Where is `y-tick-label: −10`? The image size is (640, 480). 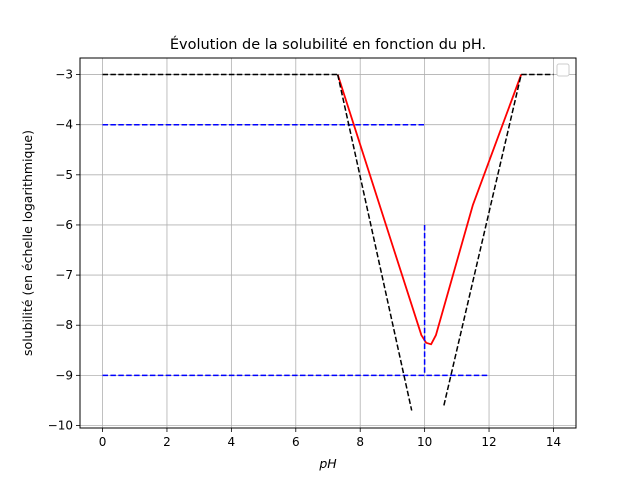
y-tick-label: −10 is located at coordinates (60, 425).